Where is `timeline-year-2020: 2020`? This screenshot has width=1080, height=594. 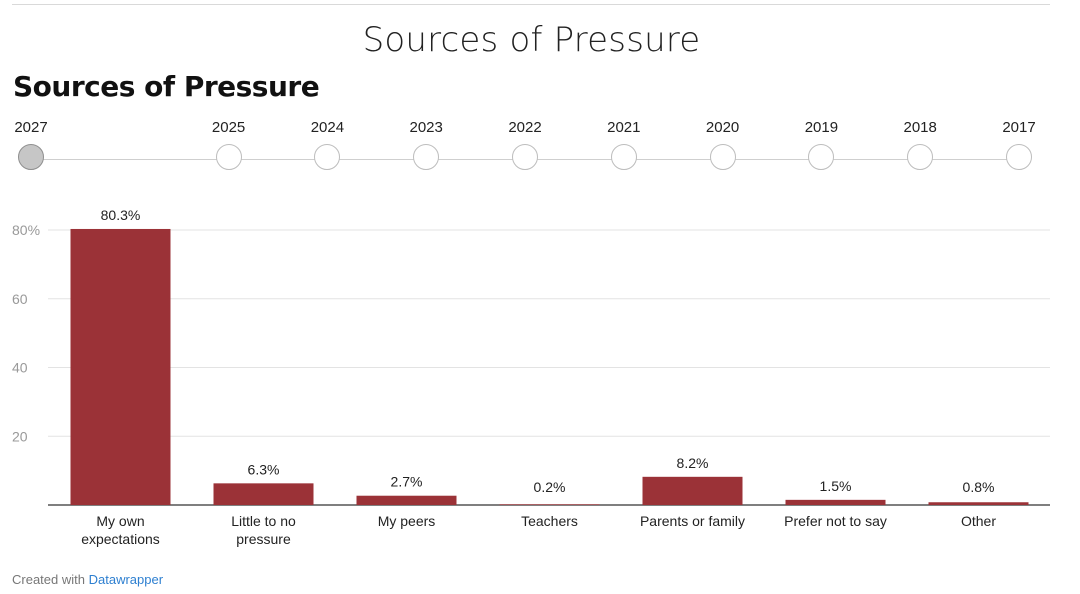 timeline-year-2020: 2020 is located at coordinates (723, 144).